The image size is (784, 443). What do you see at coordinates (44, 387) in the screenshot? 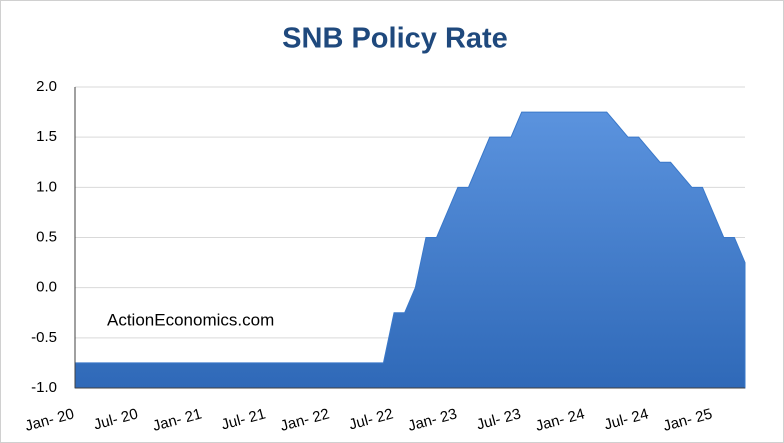
I see `y-tick-label: -1.0` at bounding box center [44, 387].